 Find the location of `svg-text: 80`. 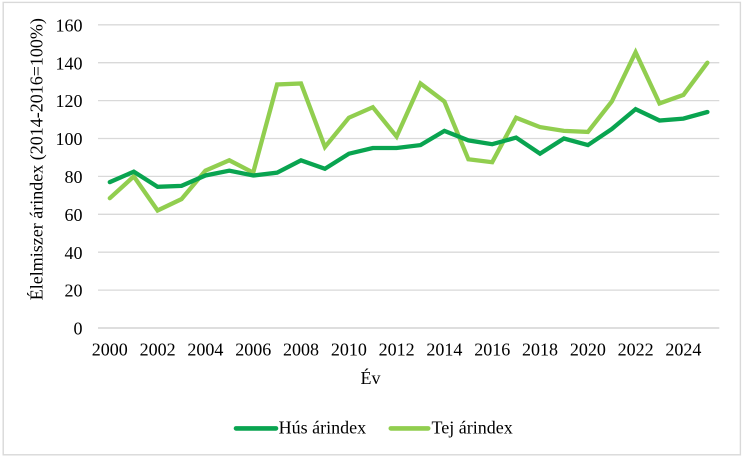

svg-text: 80 is located at coordinates (74, 177).